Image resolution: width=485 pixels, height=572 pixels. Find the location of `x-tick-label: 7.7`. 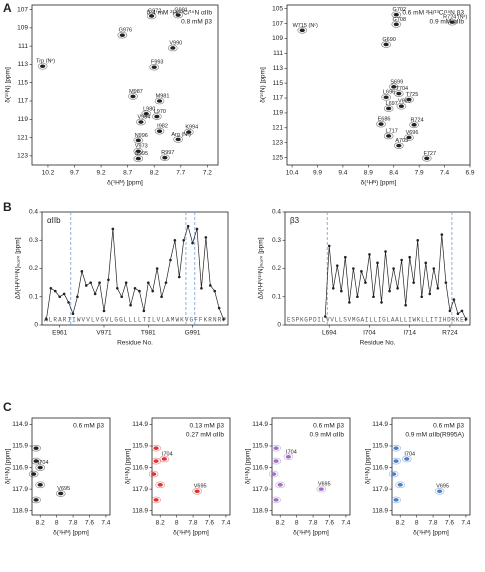

x-tick-label: 7.7 is located at coordinates (180, 173).